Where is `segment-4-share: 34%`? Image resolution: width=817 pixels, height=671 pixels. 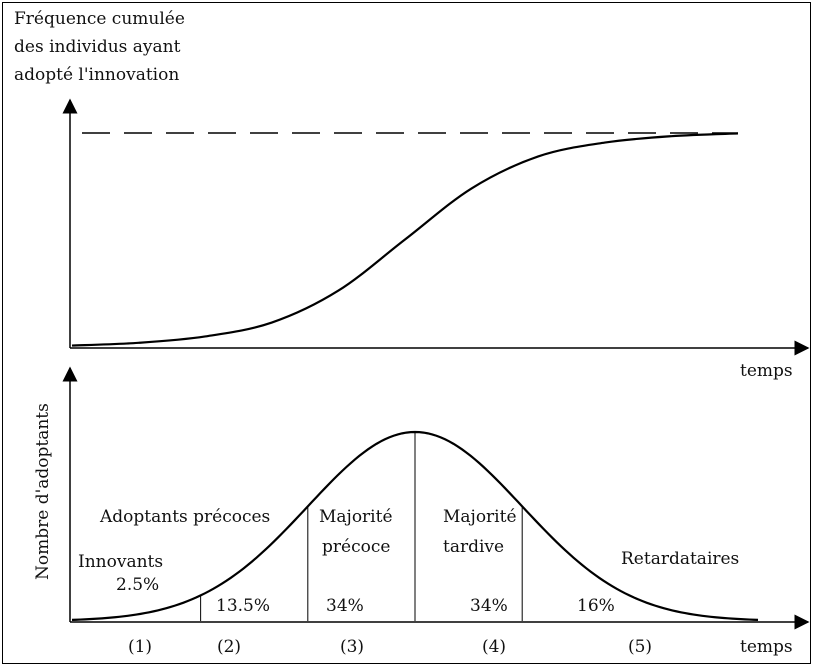 segment-4-share: 34% is located at coordinates (489, 606).